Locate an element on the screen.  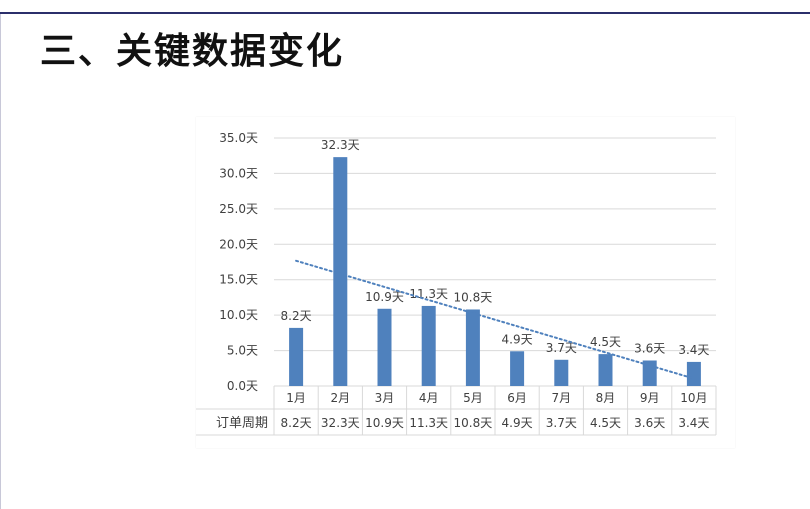
x-tick-label: 10月 is located at coordinates (693, 398).